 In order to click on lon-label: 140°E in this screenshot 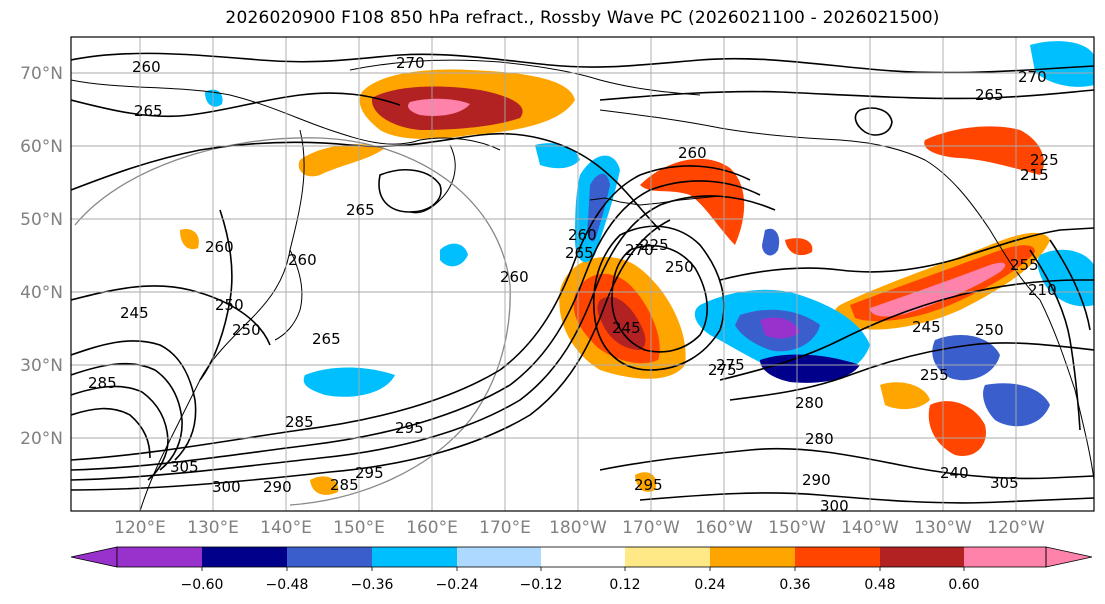, I will do `click(286, 528)`.